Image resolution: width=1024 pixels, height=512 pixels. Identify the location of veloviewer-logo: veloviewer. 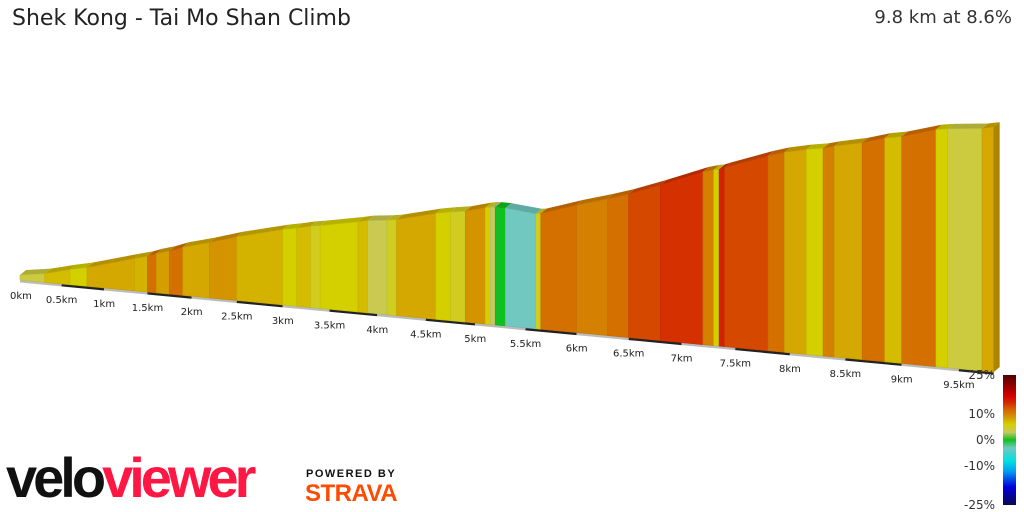
(131, 478).